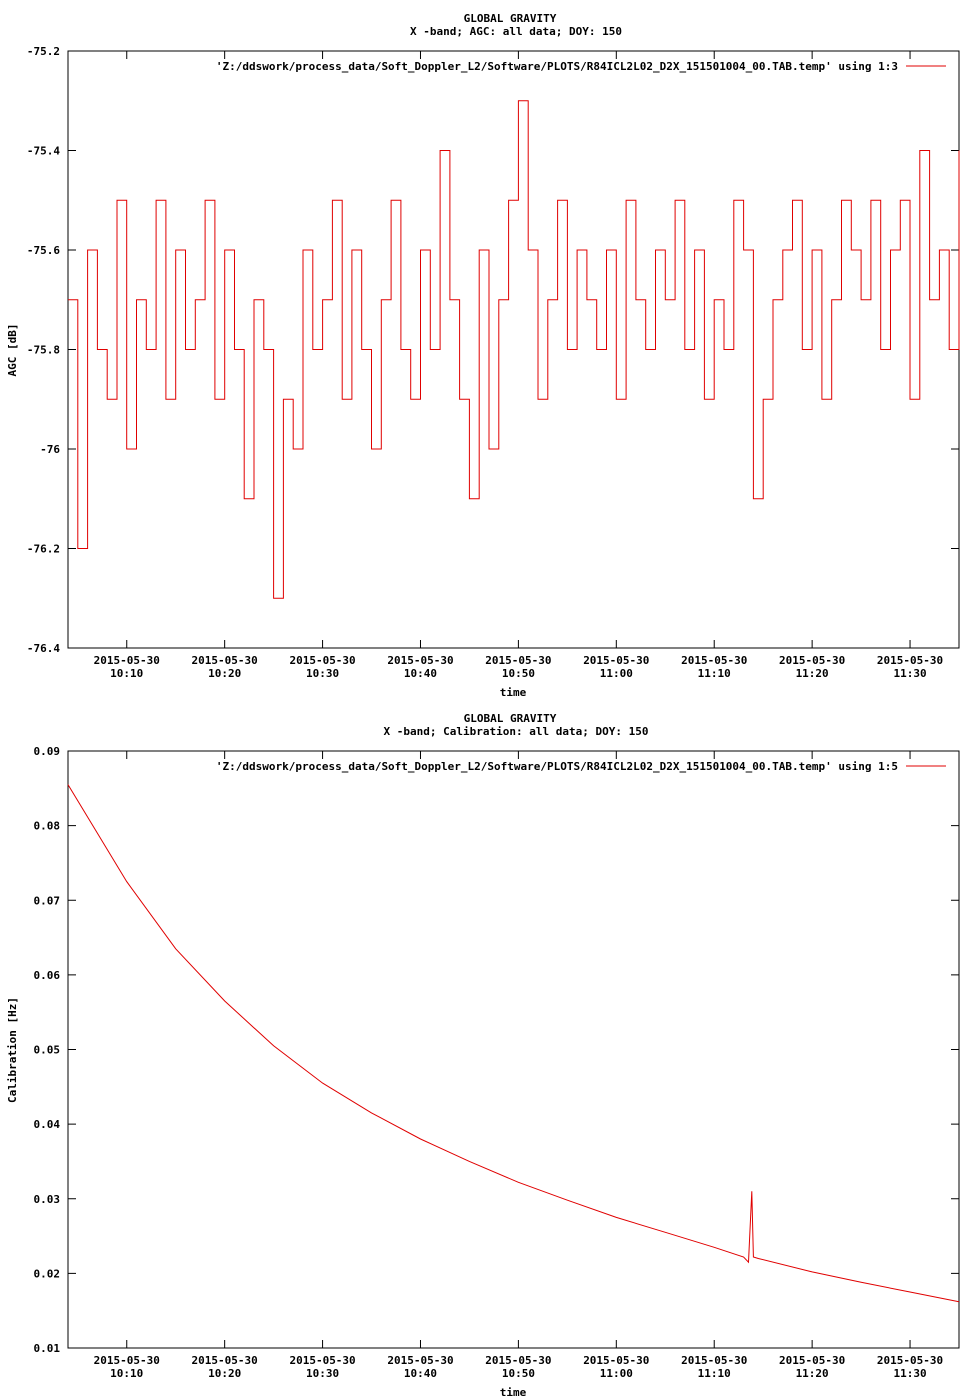 The width and height of the screenshot is (980, 1400). I want to click on y-tick-label: 0.03, so click(47, 1199).